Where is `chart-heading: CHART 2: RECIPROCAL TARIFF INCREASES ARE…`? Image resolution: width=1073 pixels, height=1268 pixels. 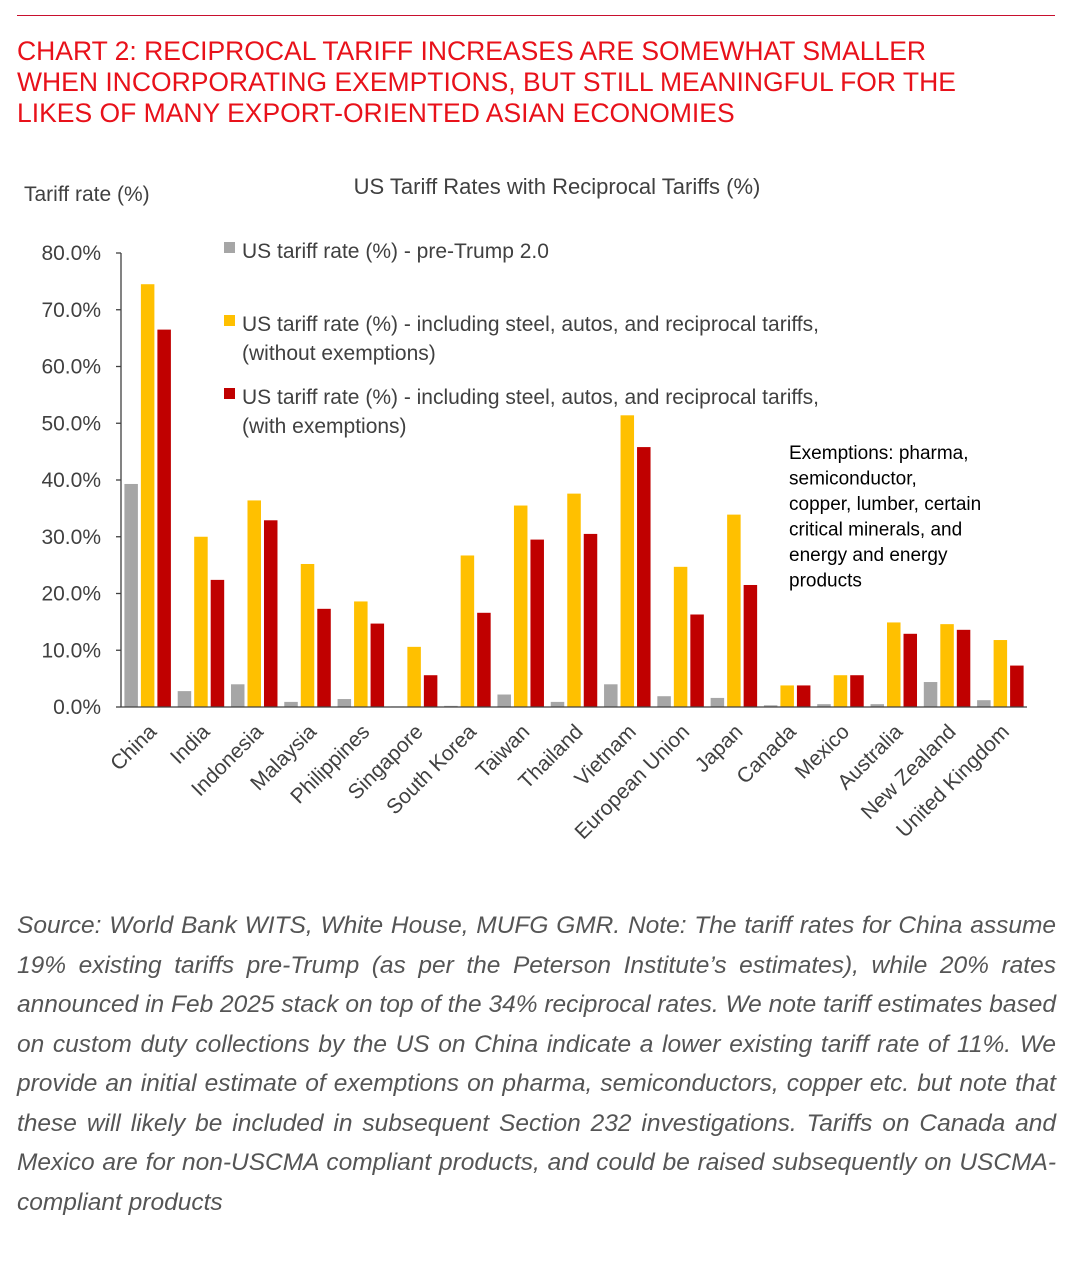
chart-heading: CHART 2: RECIPROCAL TARIFF INCREASES ARE… is located at coordinates (537, 82).